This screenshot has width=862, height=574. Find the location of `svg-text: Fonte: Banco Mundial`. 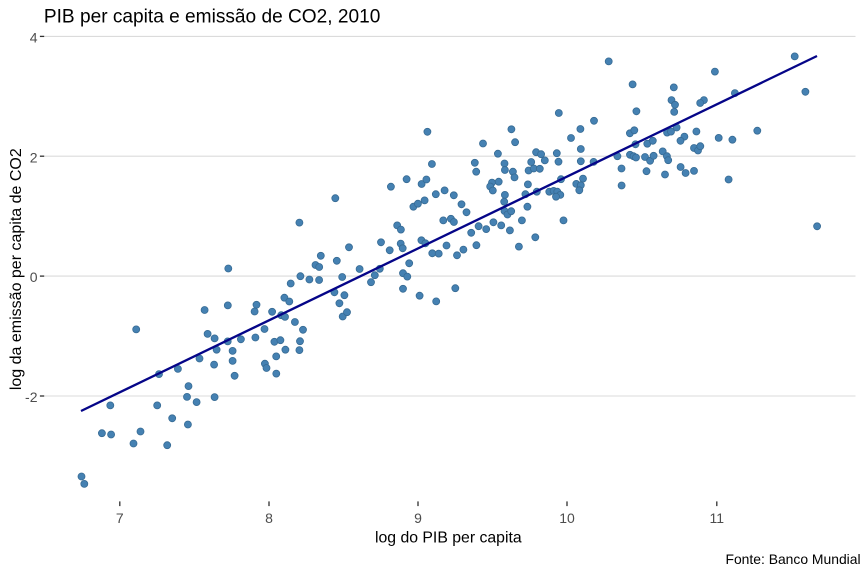

svg-text: Fonte: Banco Mundial is located at coordinates (792, 559).